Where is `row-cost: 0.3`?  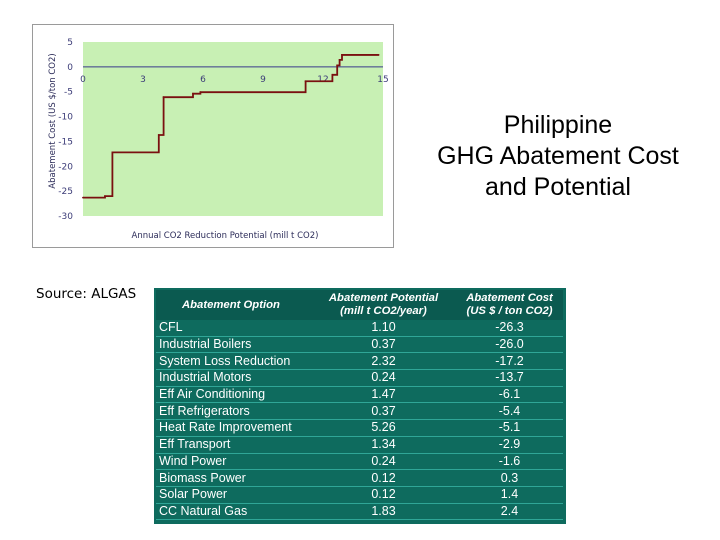
row-cost: 0.3 is located at coordinates (509, 478).